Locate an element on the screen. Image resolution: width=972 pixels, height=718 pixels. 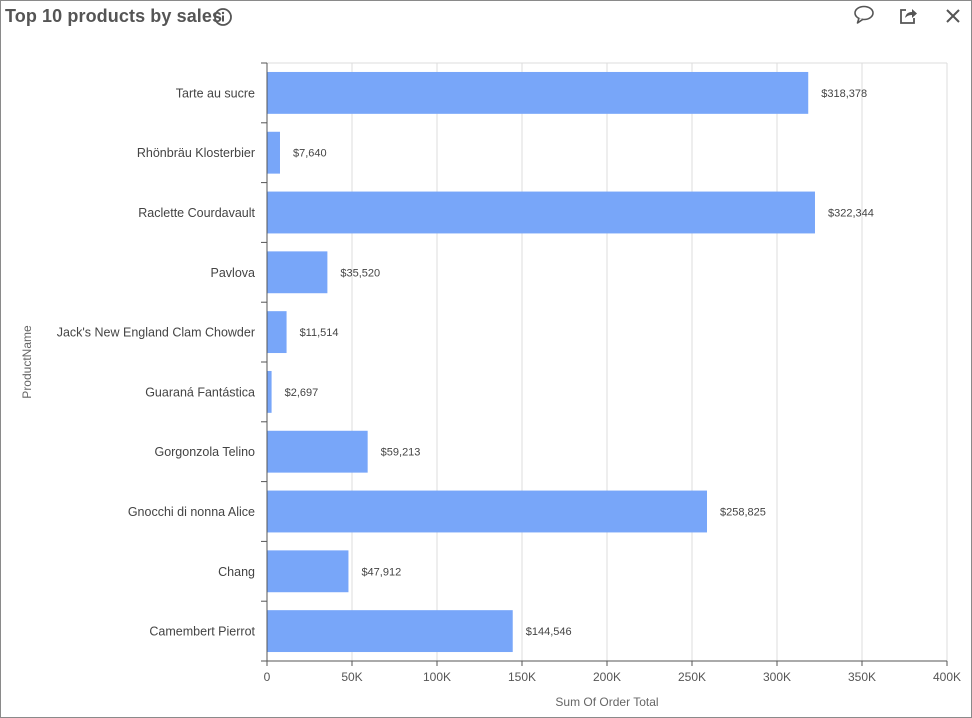
category-label: Raclette Courdavault is located at coordinates (196, 213).